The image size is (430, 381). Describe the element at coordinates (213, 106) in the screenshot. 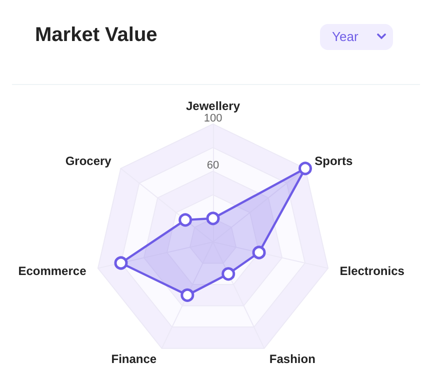

I see `spoke-label: Jewellery` at that location.